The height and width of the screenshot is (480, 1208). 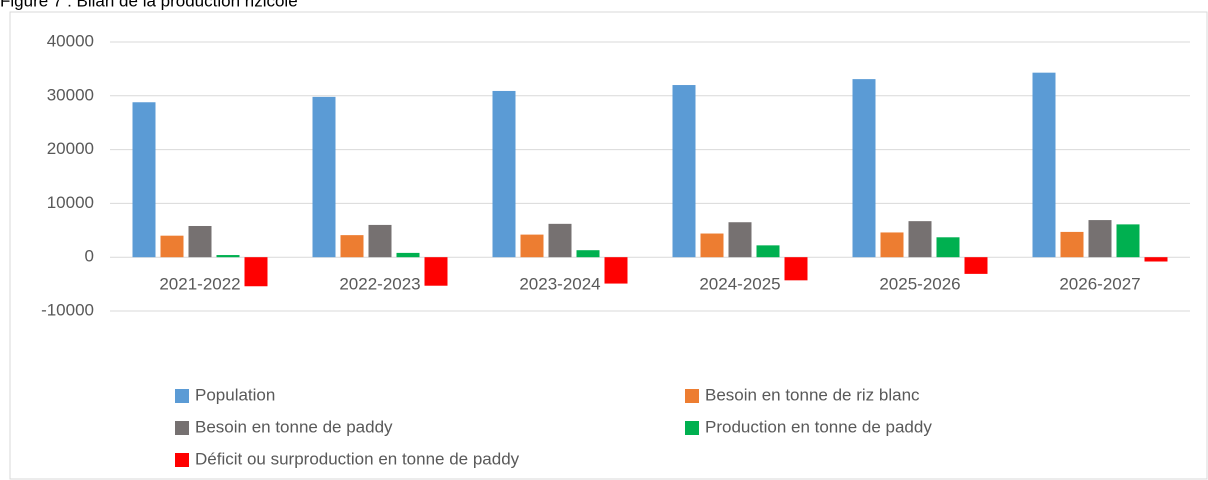 I want to click on x-tick-label: 2023-2024, so click(x=559, y=284).